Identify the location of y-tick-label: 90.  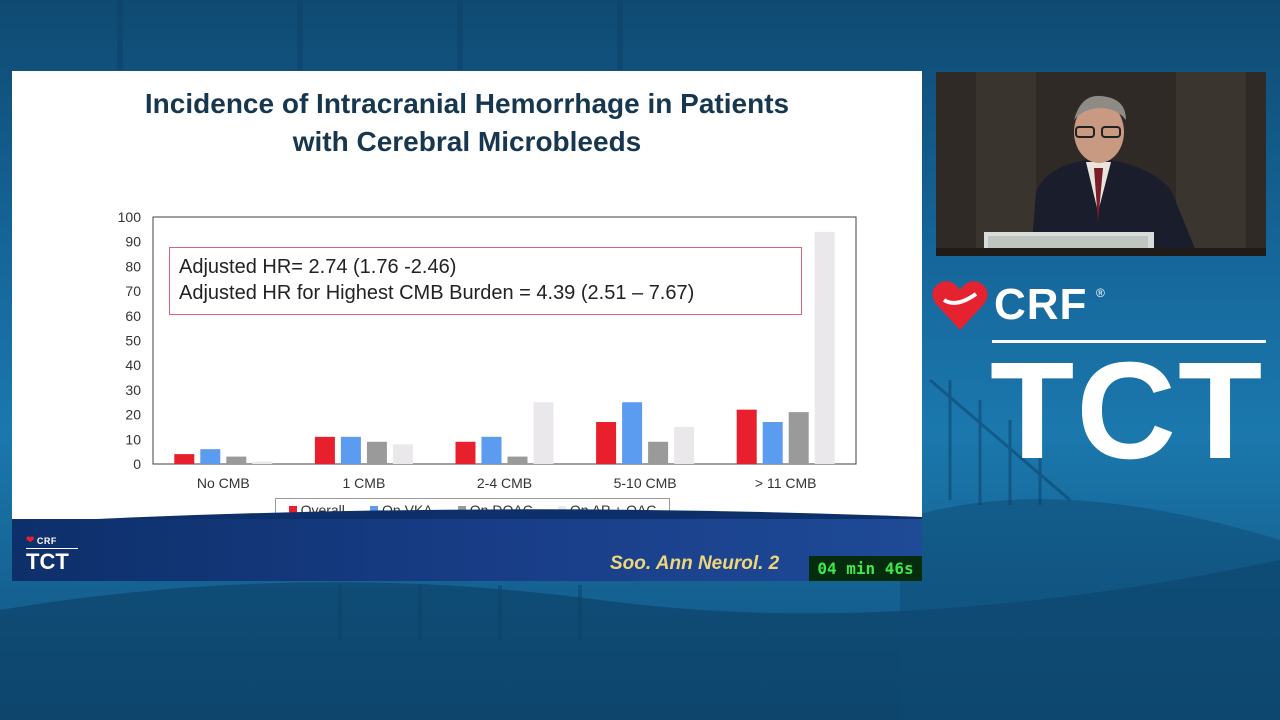
(133, 242).